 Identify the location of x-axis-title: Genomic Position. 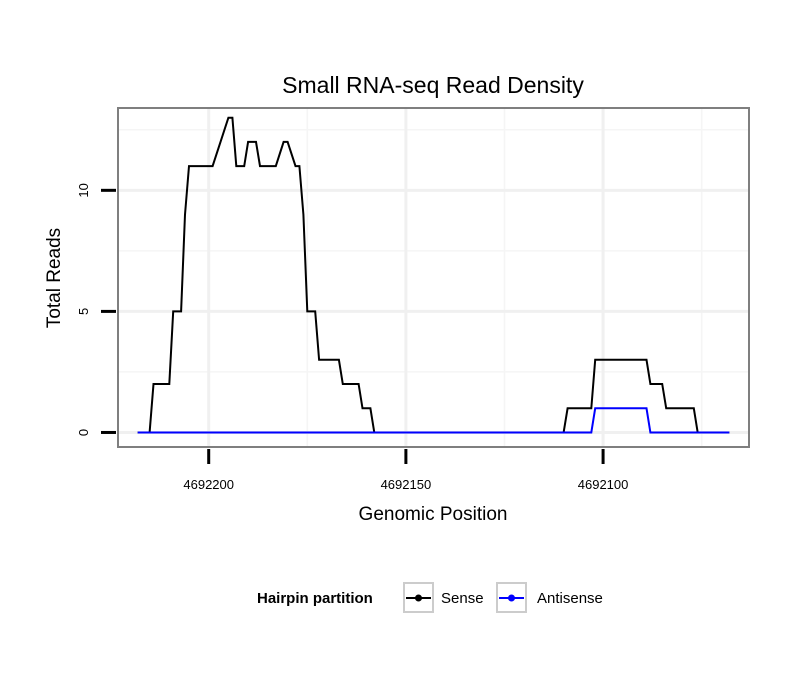
(433, 514).